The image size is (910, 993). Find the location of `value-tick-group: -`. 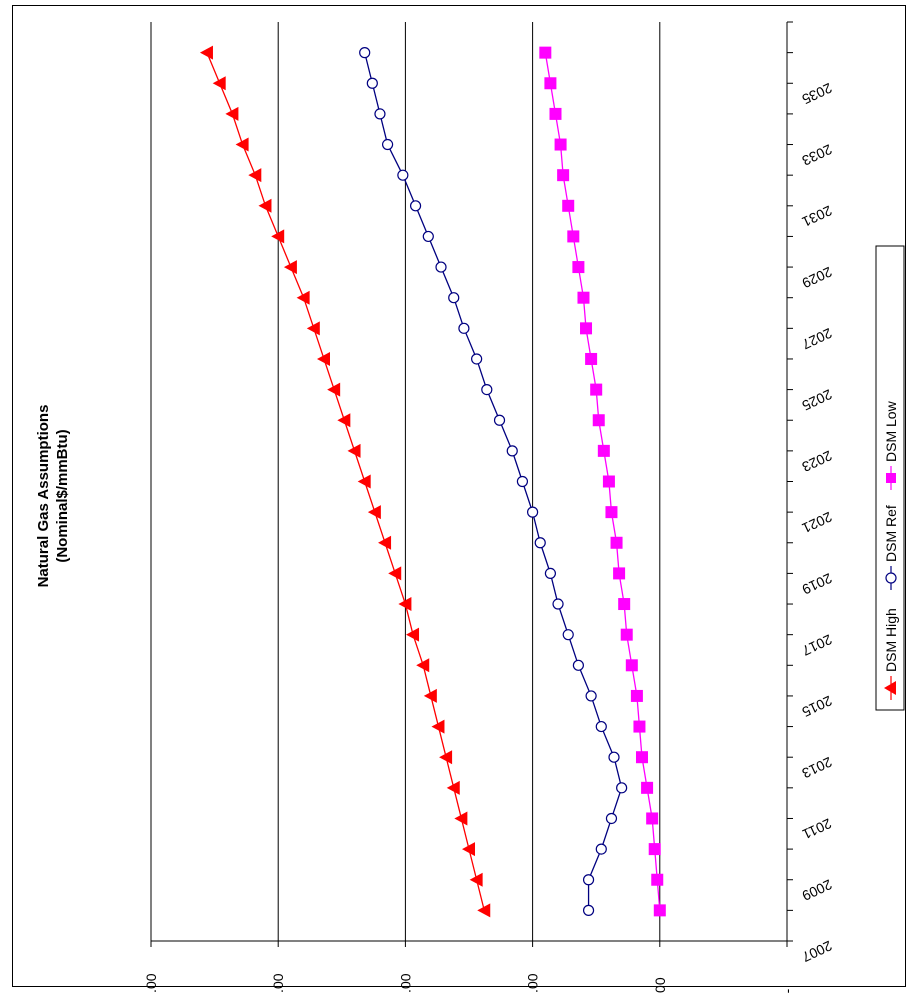

value-tick-group: - is located at coordinates (787, 990).